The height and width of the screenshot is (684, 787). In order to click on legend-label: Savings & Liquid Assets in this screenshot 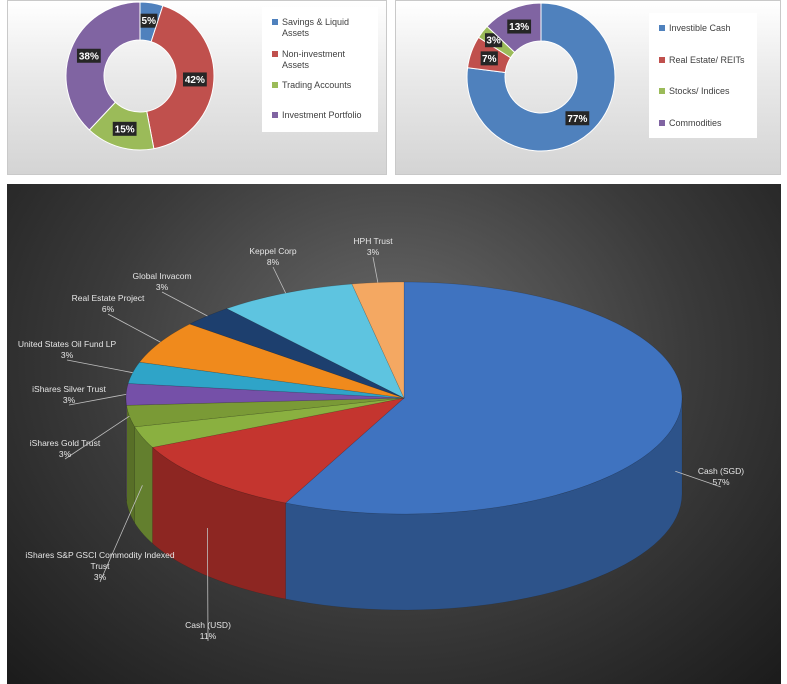, I will do `click(316, 27)`.